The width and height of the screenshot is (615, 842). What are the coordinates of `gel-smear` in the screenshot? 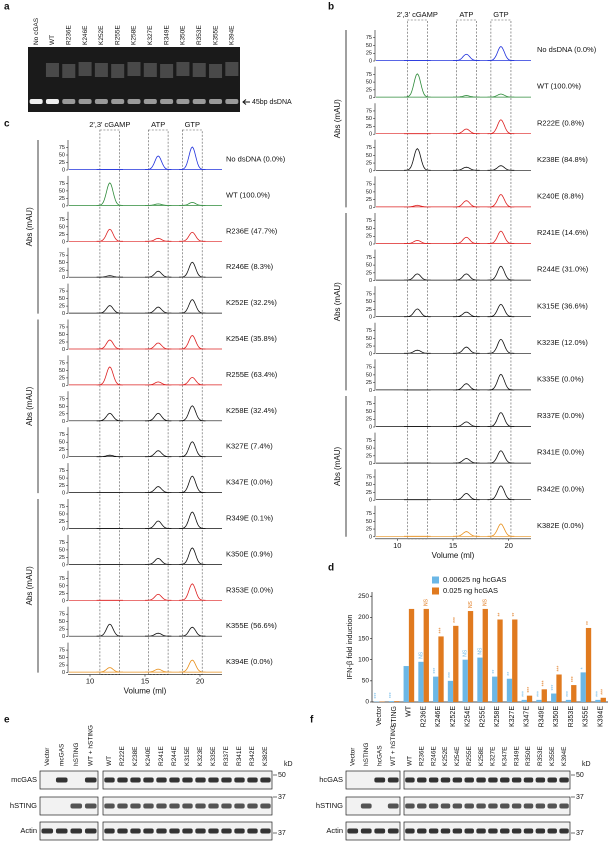 It's located at (150, 70).